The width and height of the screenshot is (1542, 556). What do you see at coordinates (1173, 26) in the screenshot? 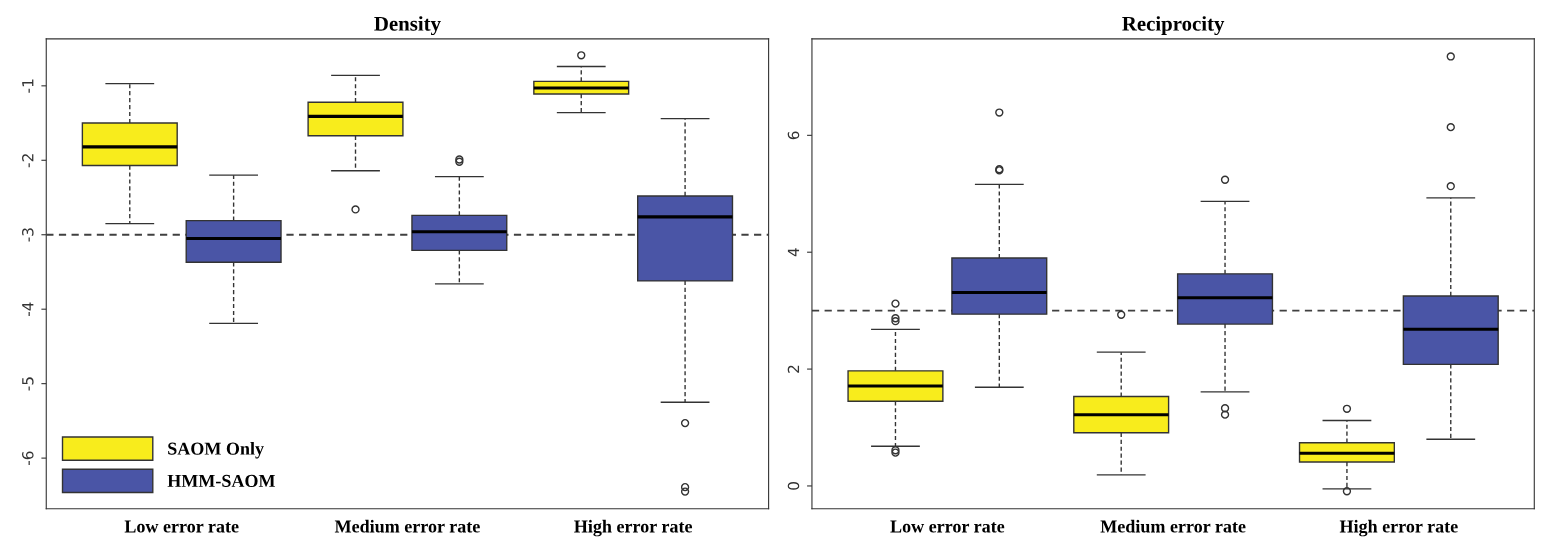
I see `chart-title: Reciprocity` at bounding box center [1173, 26].